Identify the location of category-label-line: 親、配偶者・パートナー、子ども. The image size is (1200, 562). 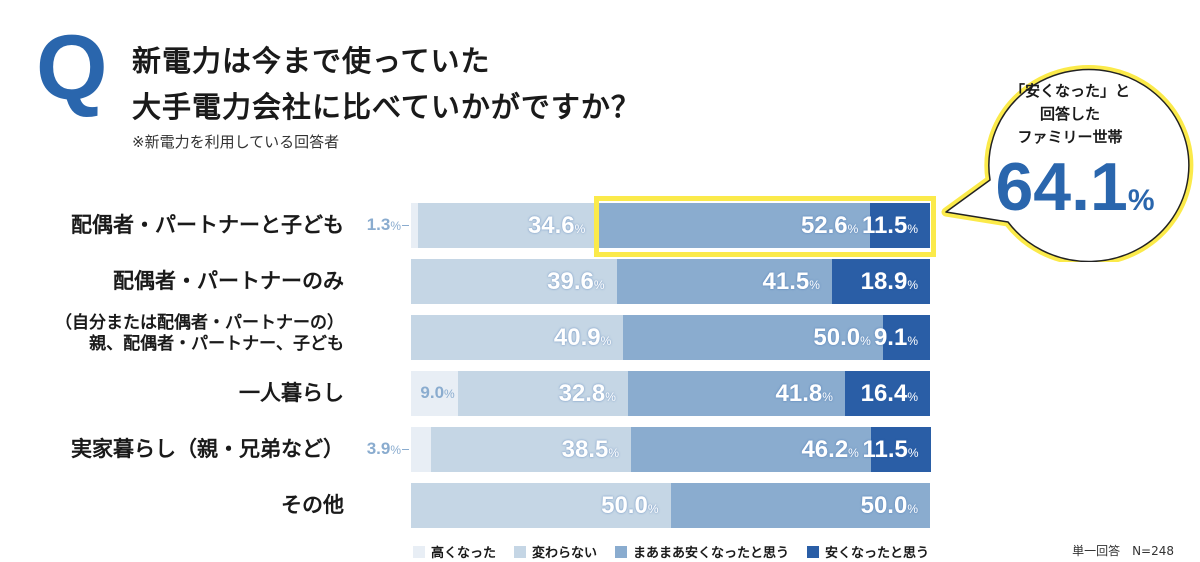
(216, 344).